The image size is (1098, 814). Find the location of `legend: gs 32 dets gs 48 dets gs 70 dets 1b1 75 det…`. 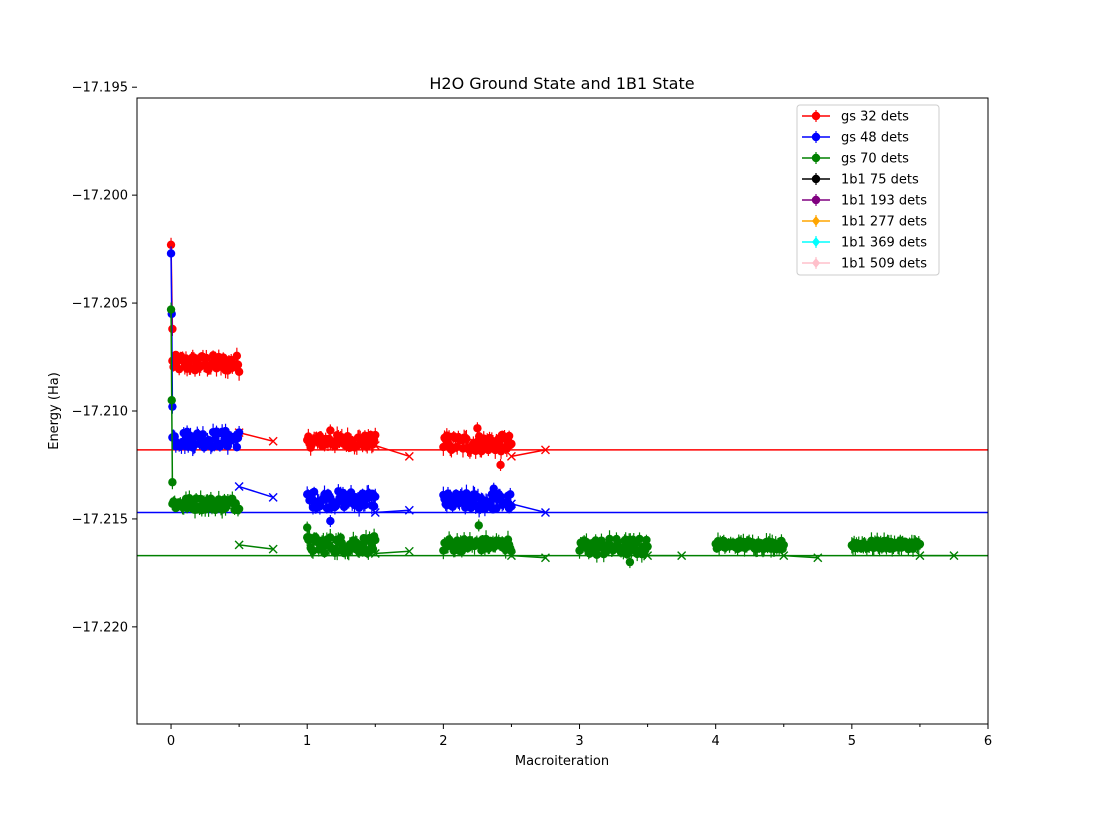

legend: gs 32 dets gs 48 dets gs 70 dets 1b1 75 det… is located at coordinates (868, 190).